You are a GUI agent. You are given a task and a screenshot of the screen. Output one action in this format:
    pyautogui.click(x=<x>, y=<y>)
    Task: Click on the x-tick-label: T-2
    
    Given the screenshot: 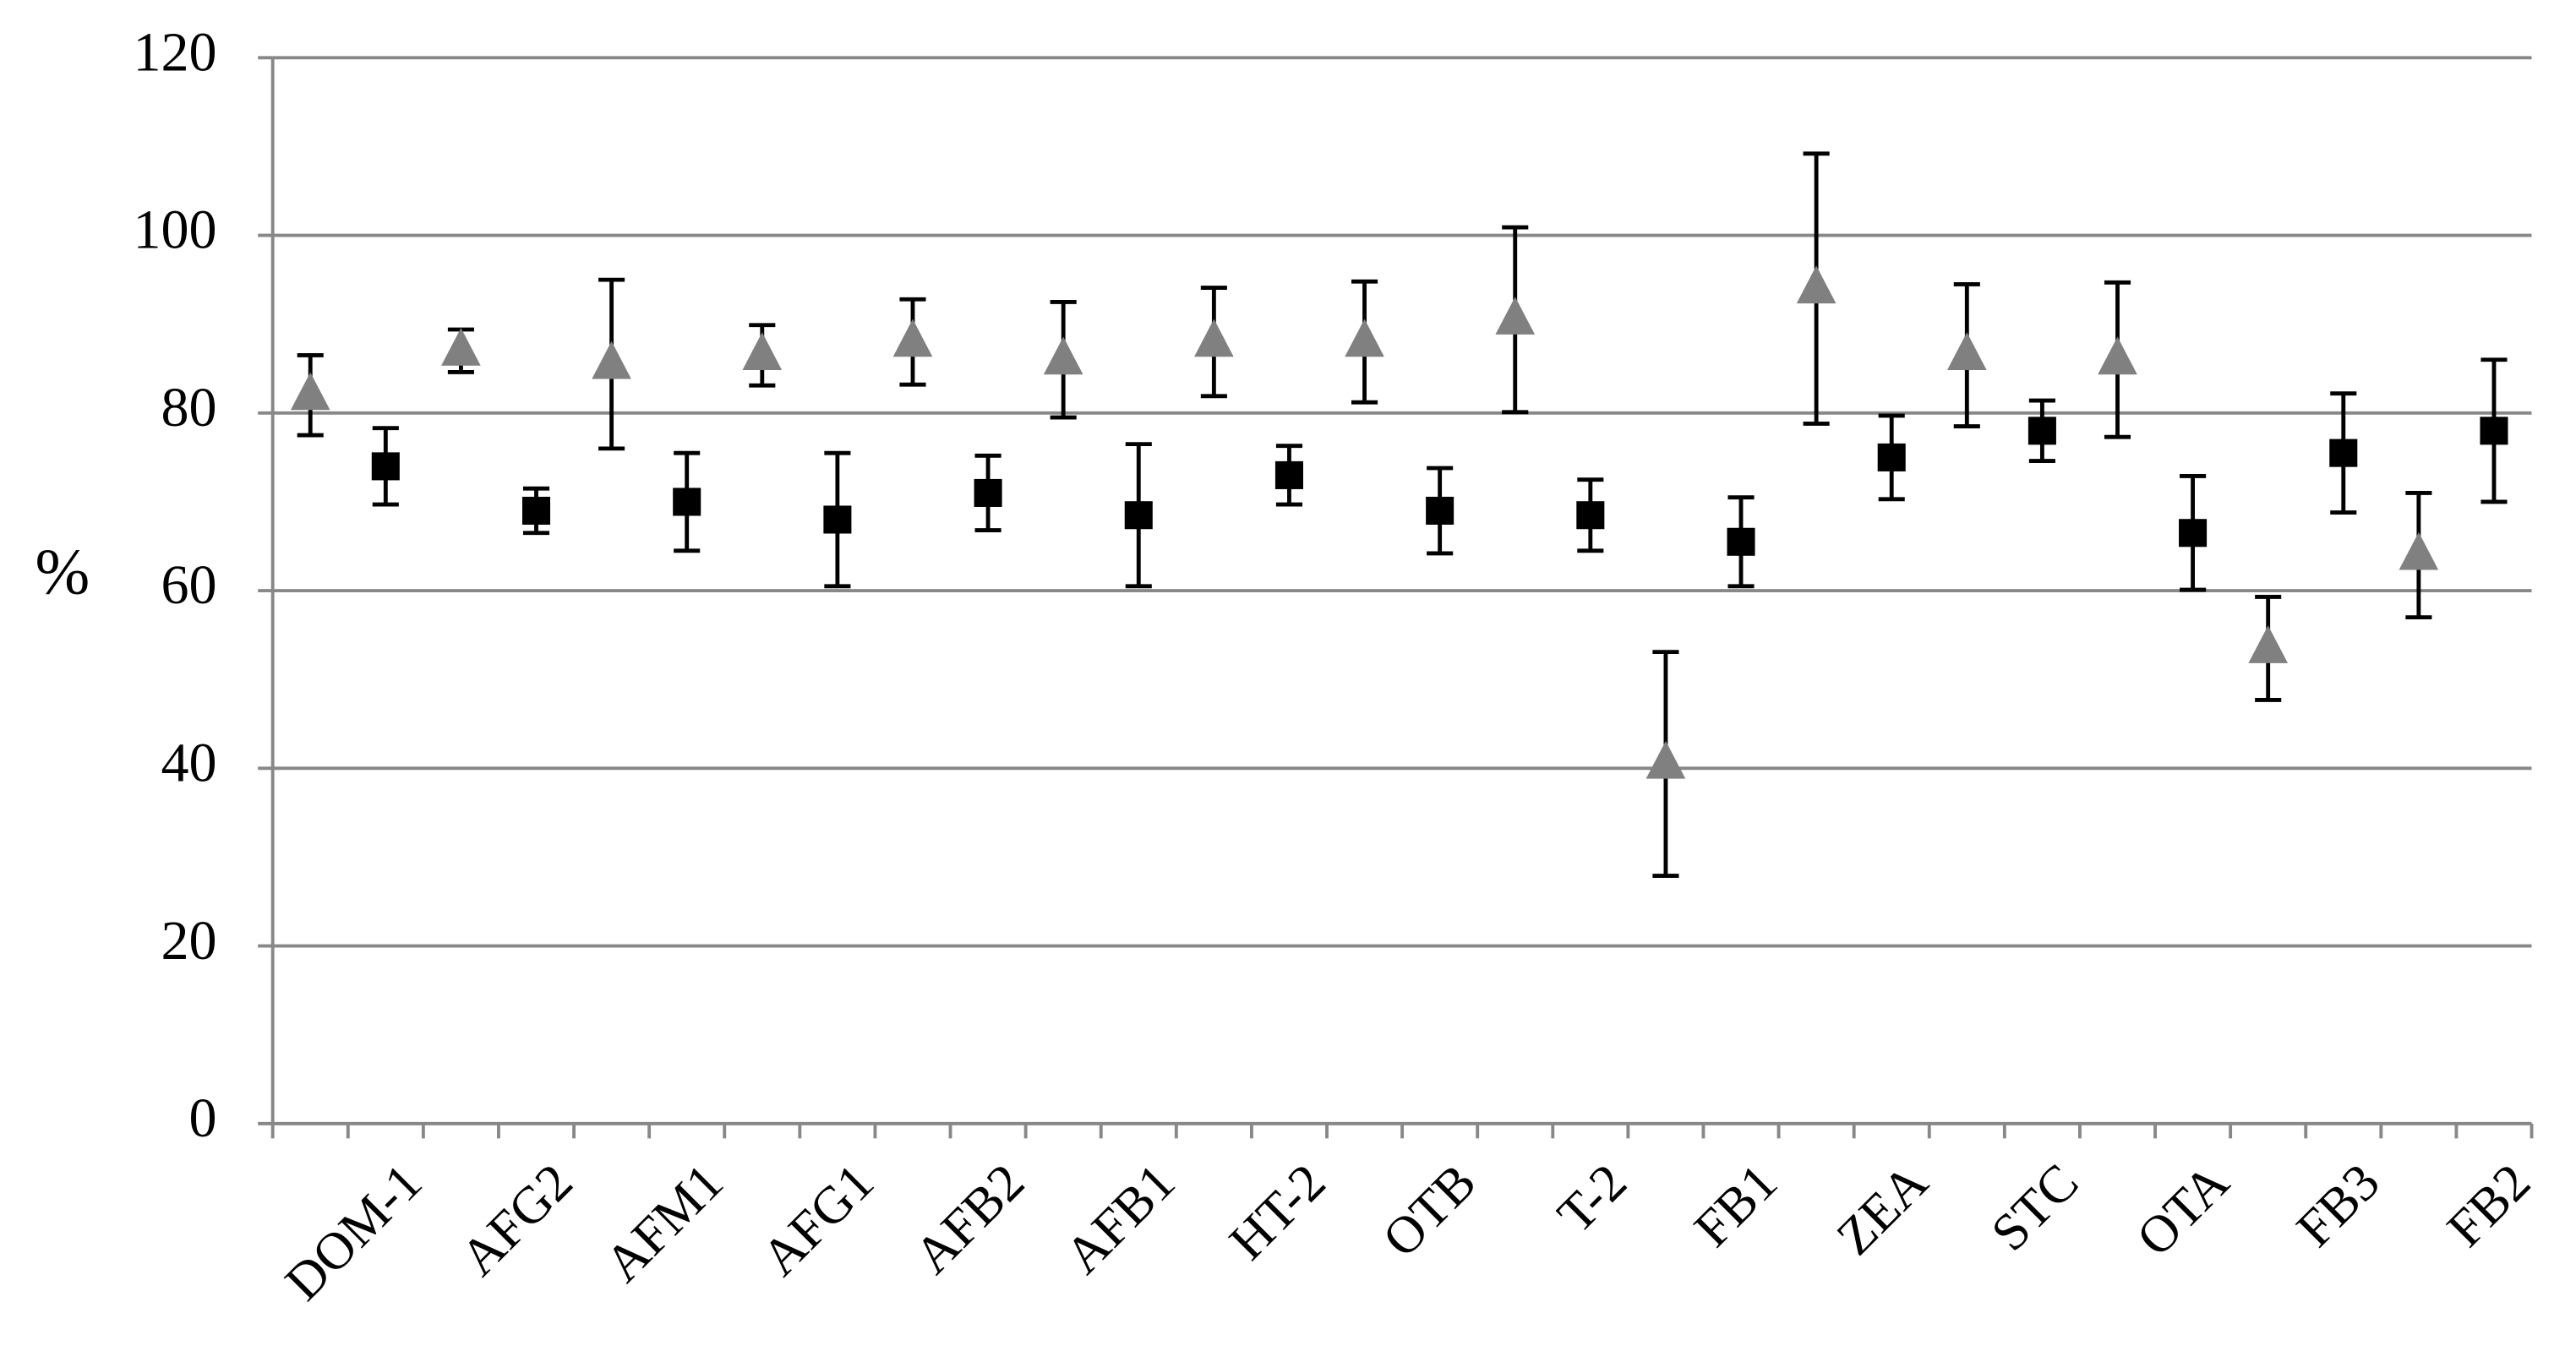 What is the action you would take?
    pyautogui.click(x=1592, y=1199)
    